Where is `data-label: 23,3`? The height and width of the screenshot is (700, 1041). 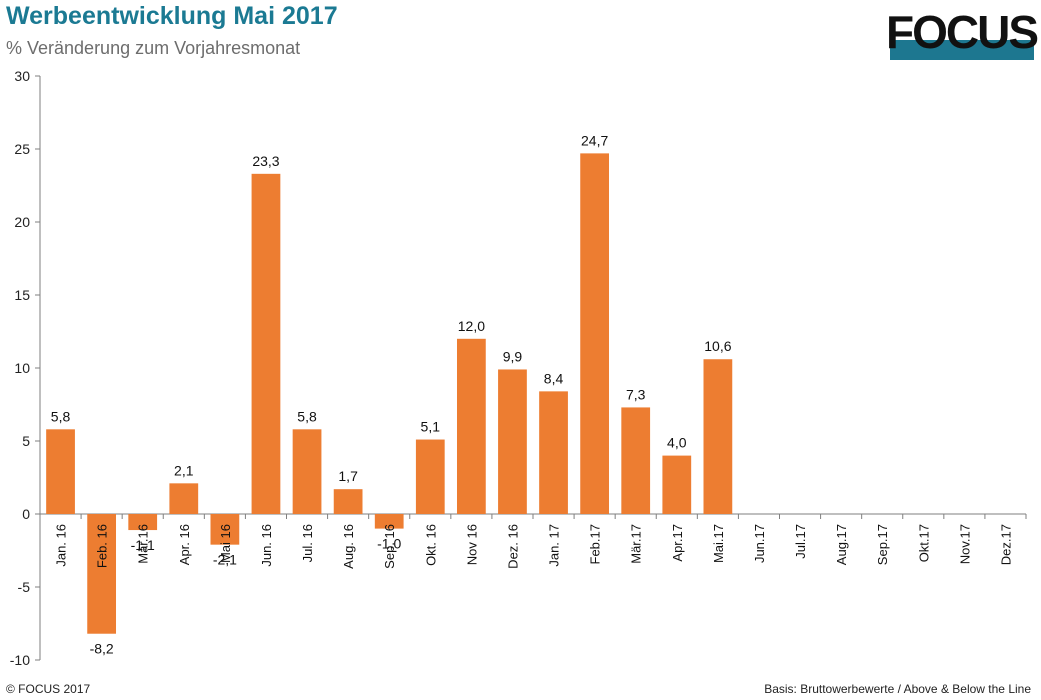
data-label: 23,3 is located at coordinates (265, 161).